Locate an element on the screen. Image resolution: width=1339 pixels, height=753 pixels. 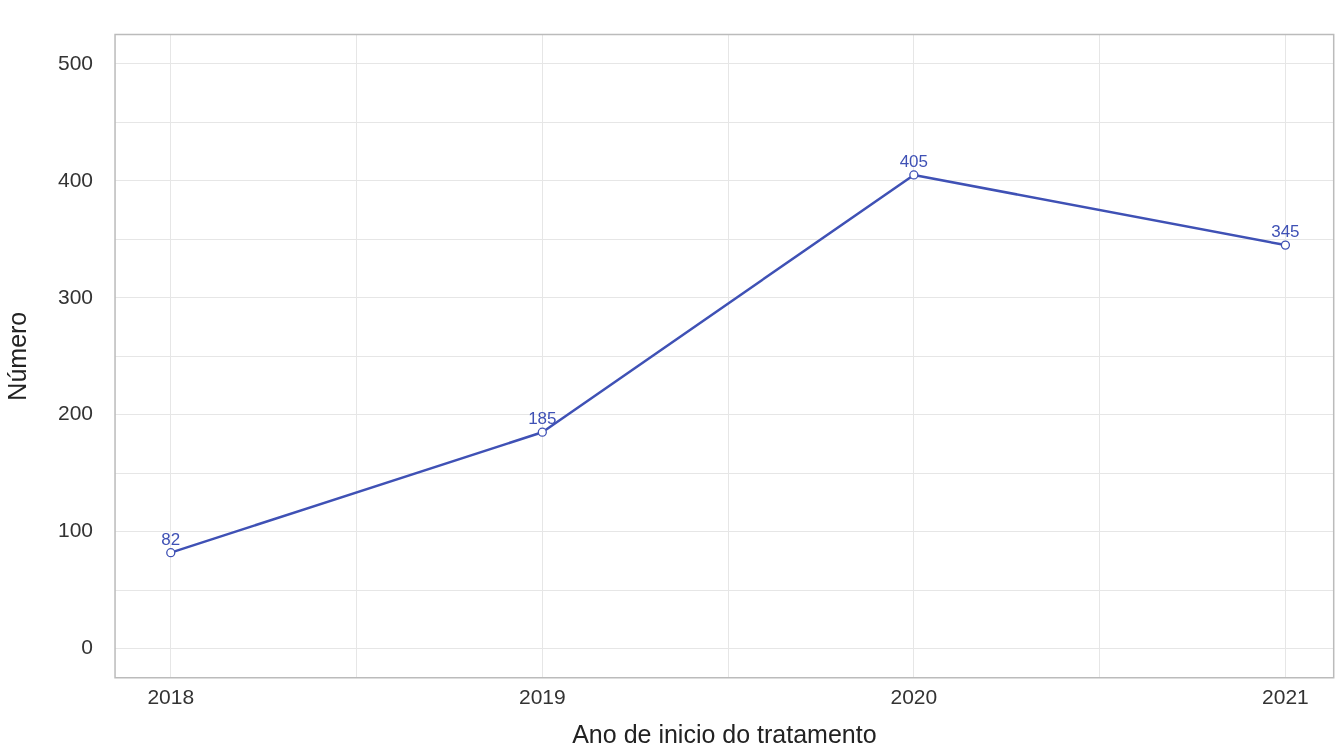
data-label: 405 is located at coordinates (914, 162).